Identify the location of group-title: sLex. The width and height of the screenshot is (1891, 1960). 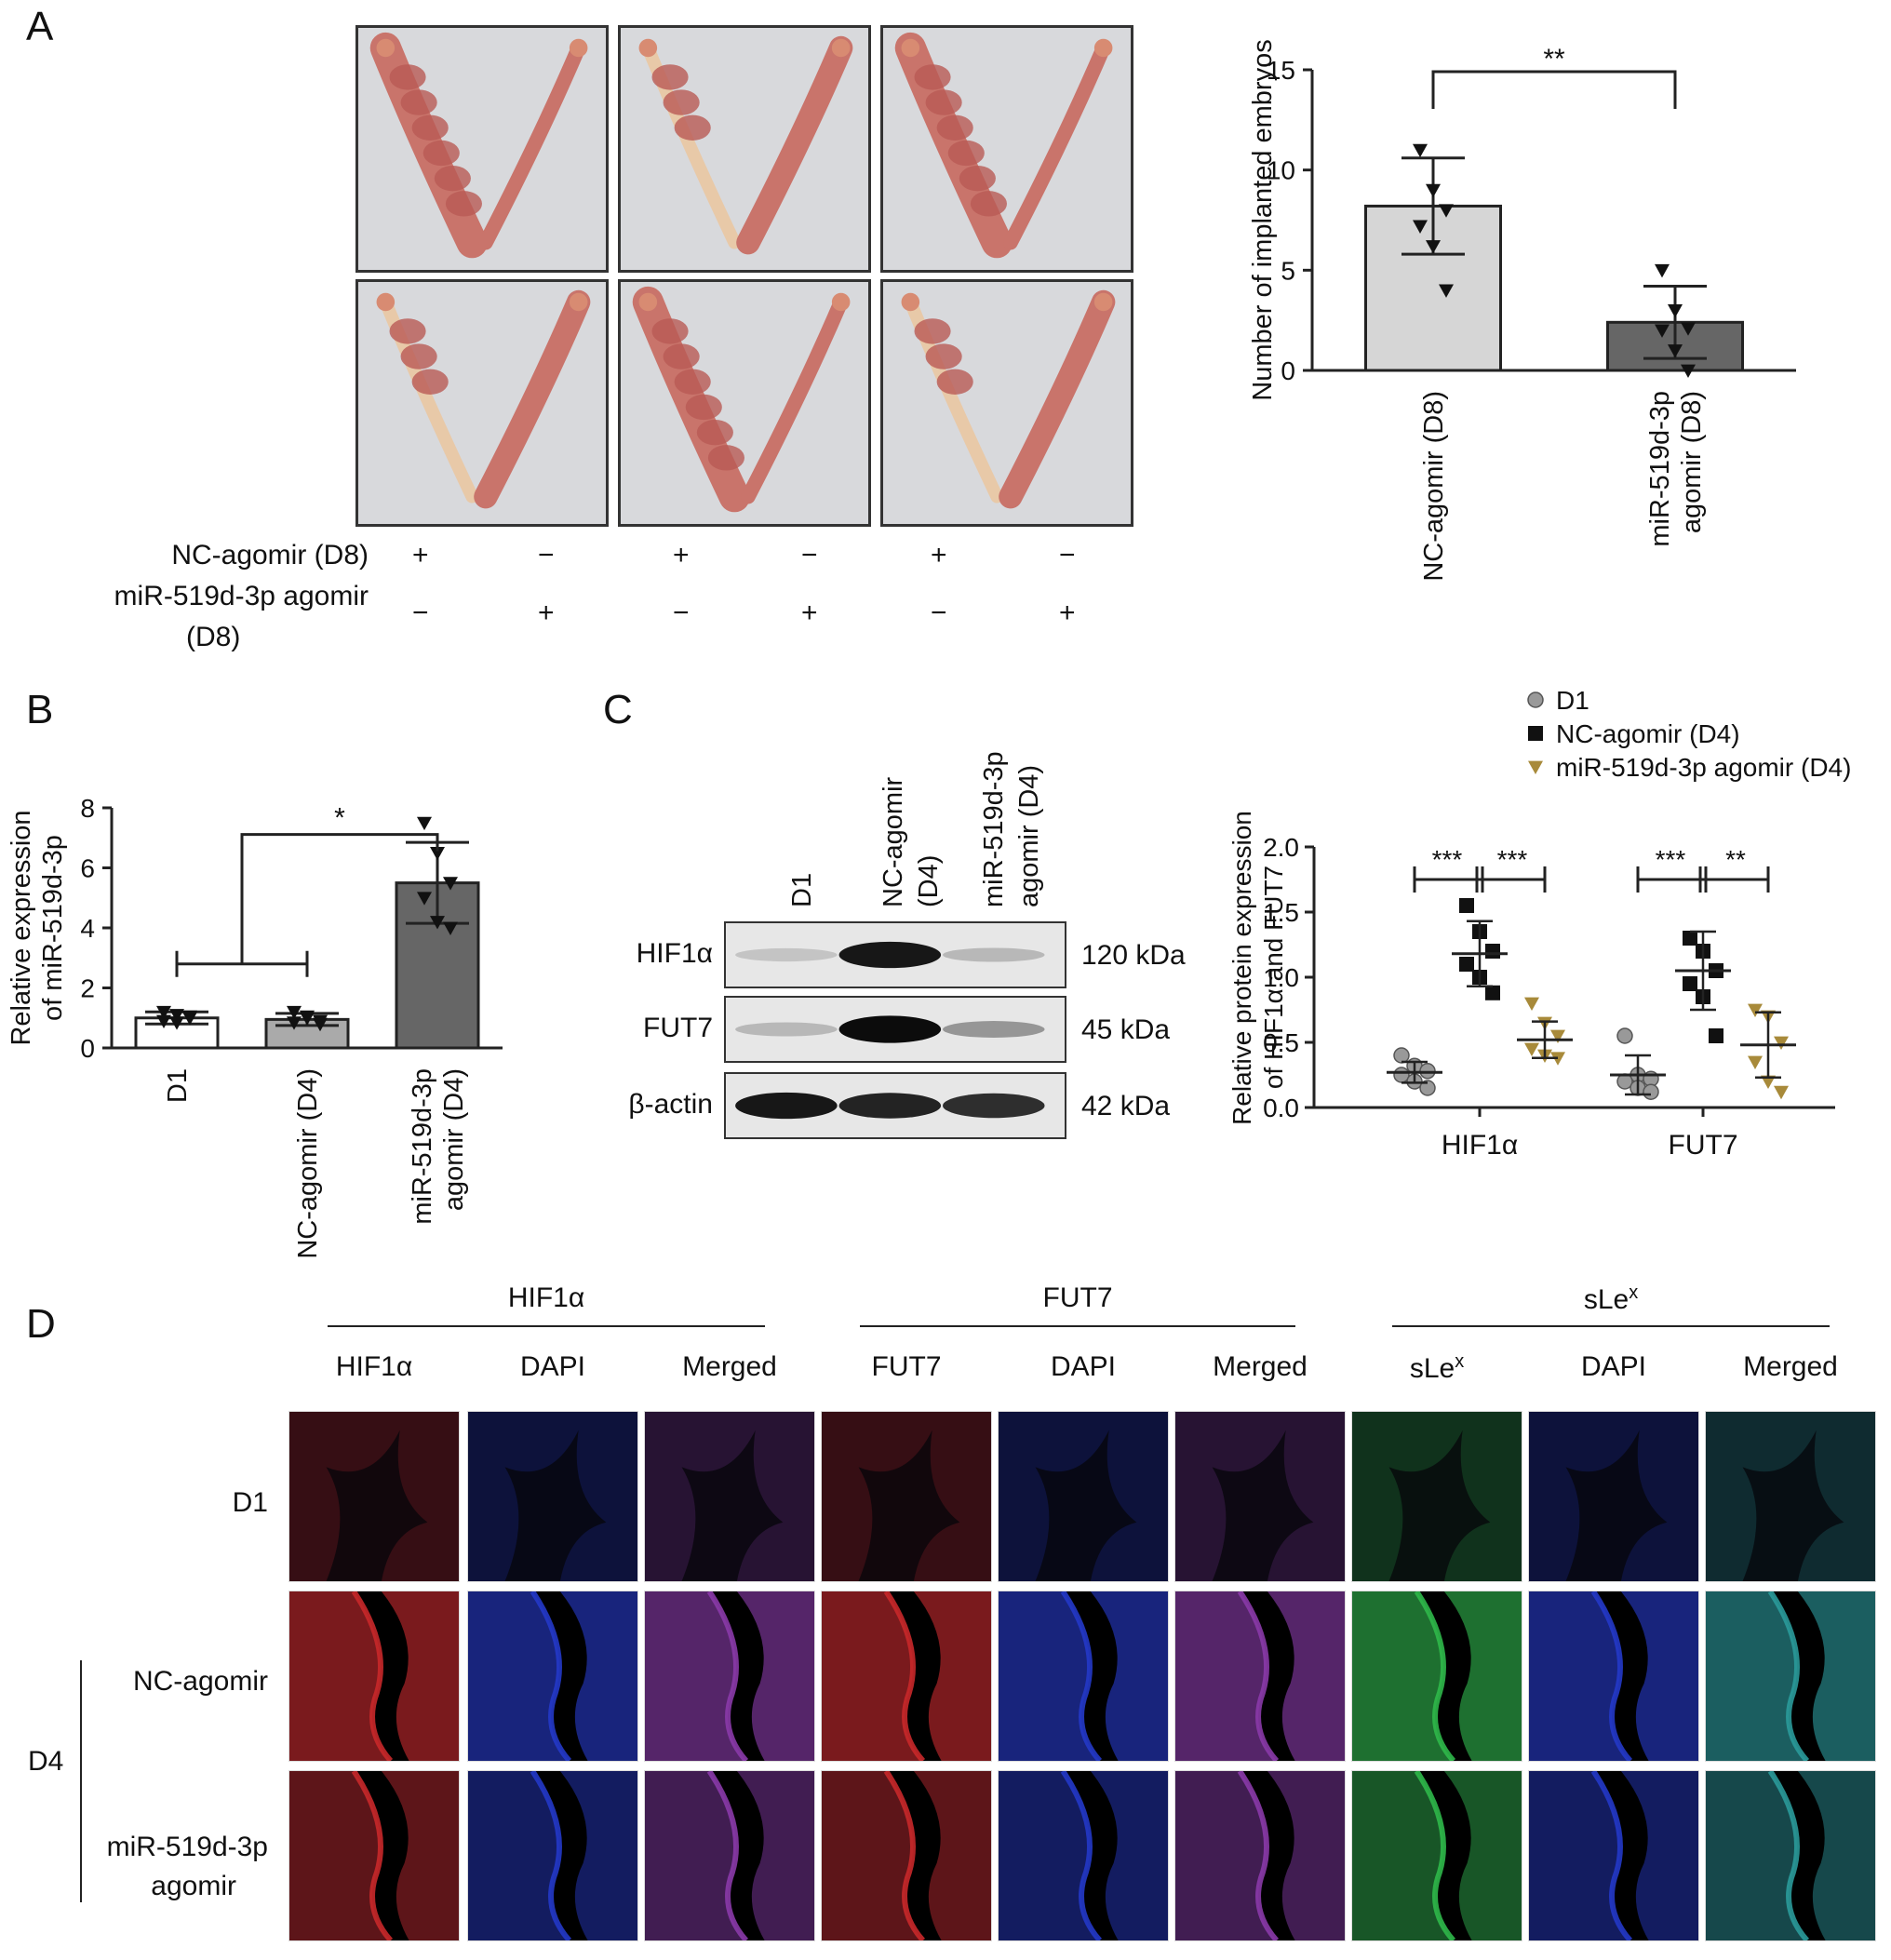
(1611, 1299).